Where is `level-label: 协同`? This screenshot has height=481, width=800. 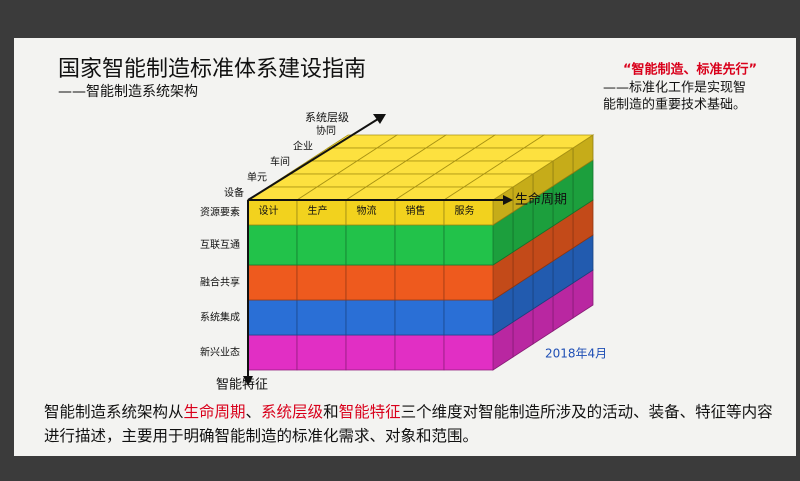 level-label: 协同 is located at coordinates (326, 130).